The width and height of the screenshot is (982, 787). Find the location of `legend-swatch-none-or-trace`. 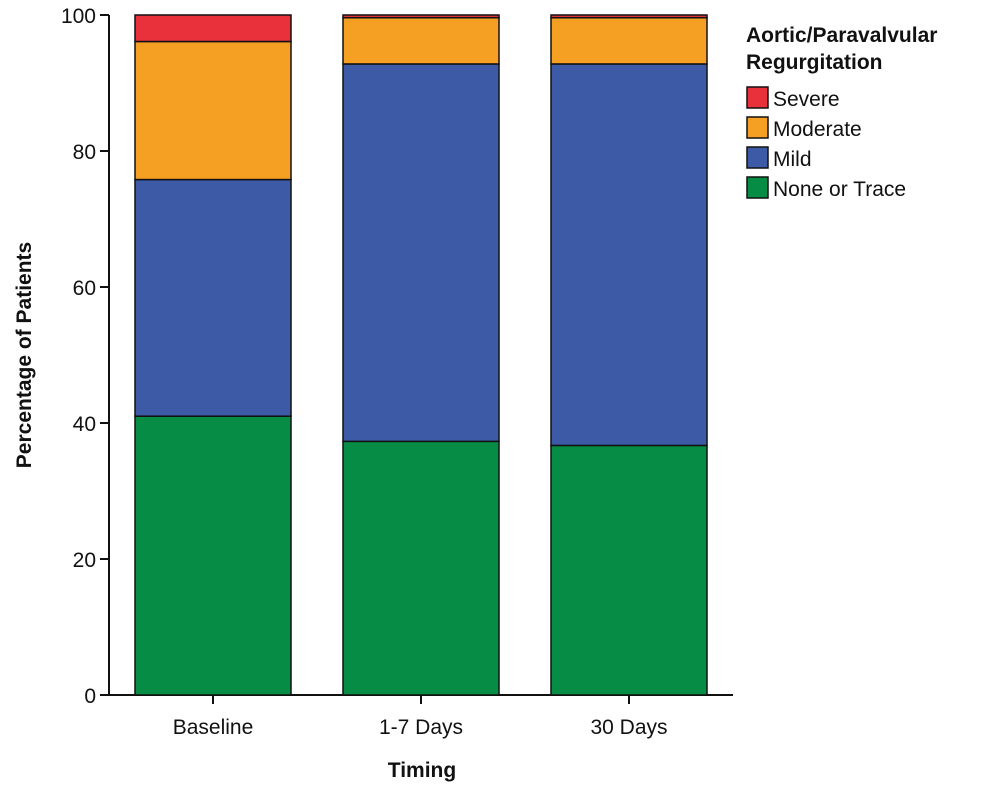

legend-swatch-none-or-trace is located at coordinates (757, 187).